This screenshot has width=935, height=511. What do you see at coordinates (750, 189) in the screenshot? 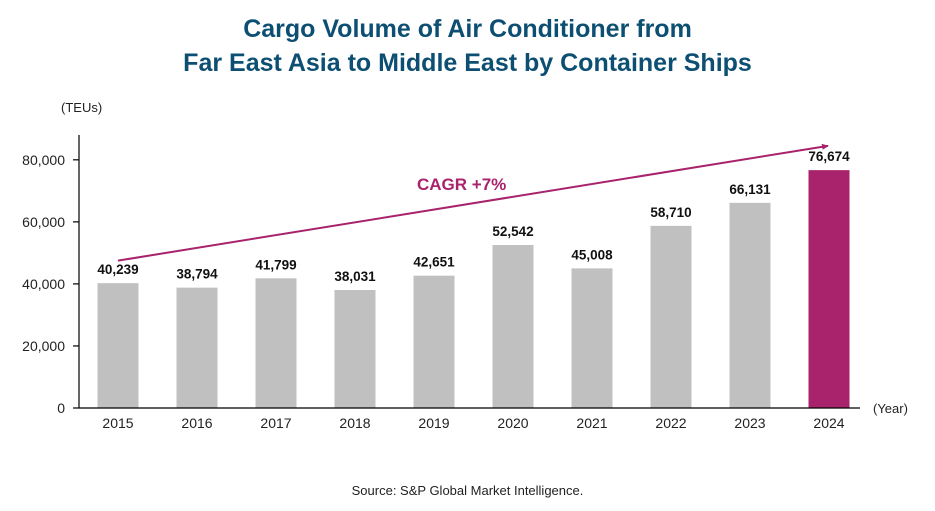
I see `value-label-2023: 66,131` at bounding box center [750, 189].